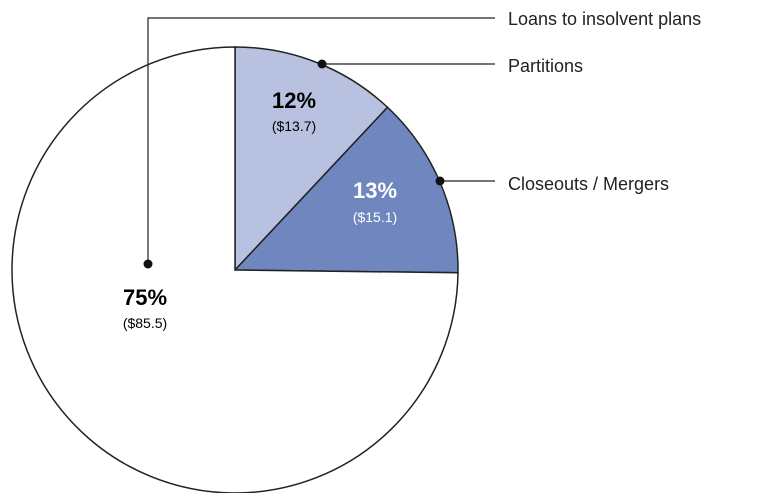 The image size is (768, 493). I want to click on pie-slice-partitions, so click(311, 159).